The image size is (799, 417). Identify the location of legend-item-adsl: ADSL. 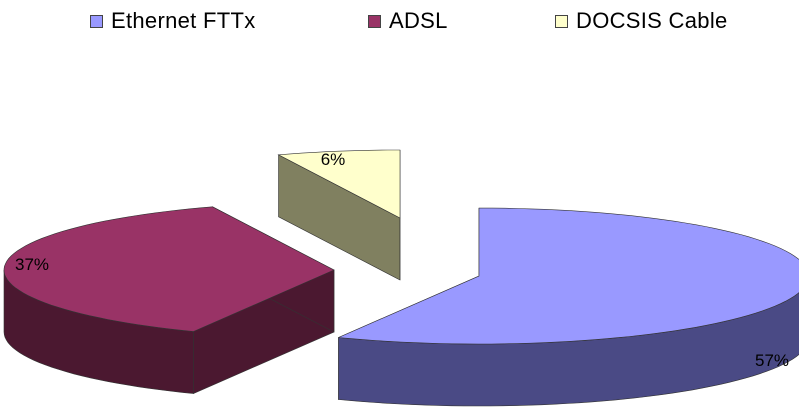
(408, 21).